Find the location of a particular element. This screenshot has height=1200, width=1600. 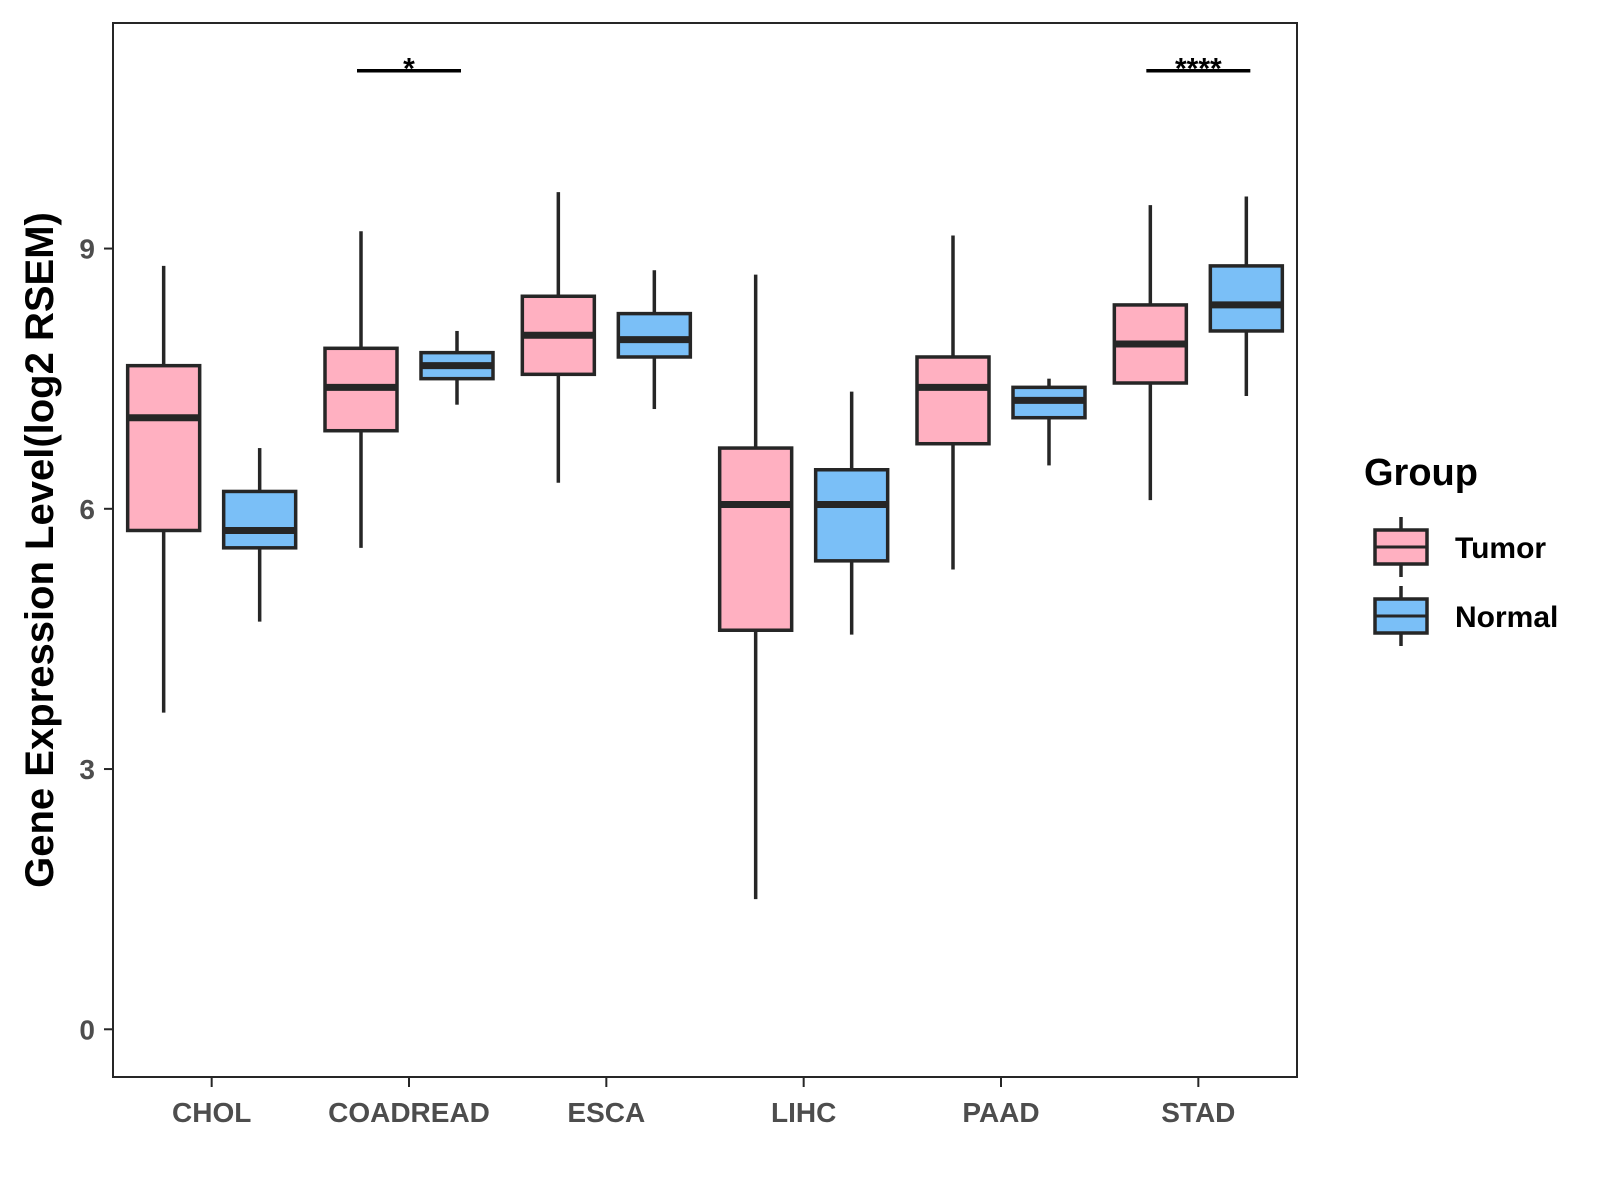

y-tick-label: 6 is located at coordinates (87, 509).